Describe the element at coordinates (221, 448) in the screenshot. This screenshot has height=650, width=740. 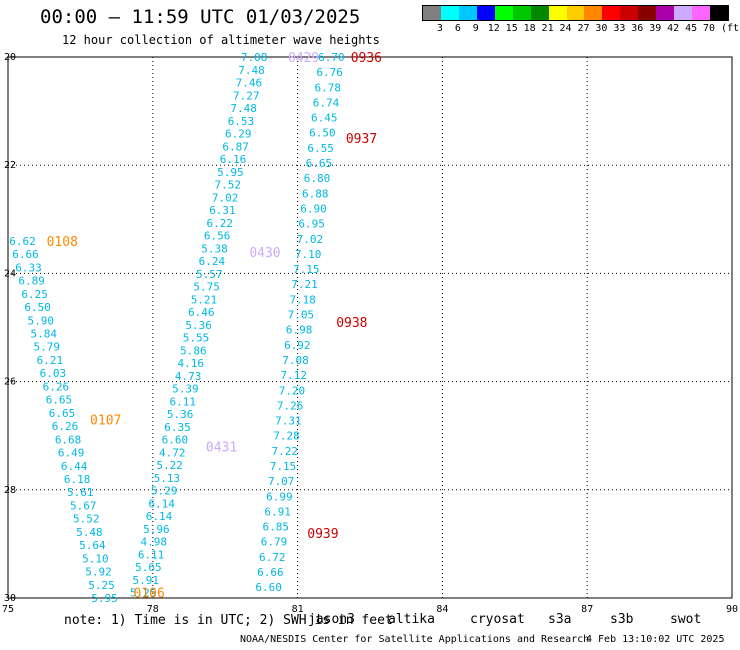
I see `pass-time-label: 0431` at that location.